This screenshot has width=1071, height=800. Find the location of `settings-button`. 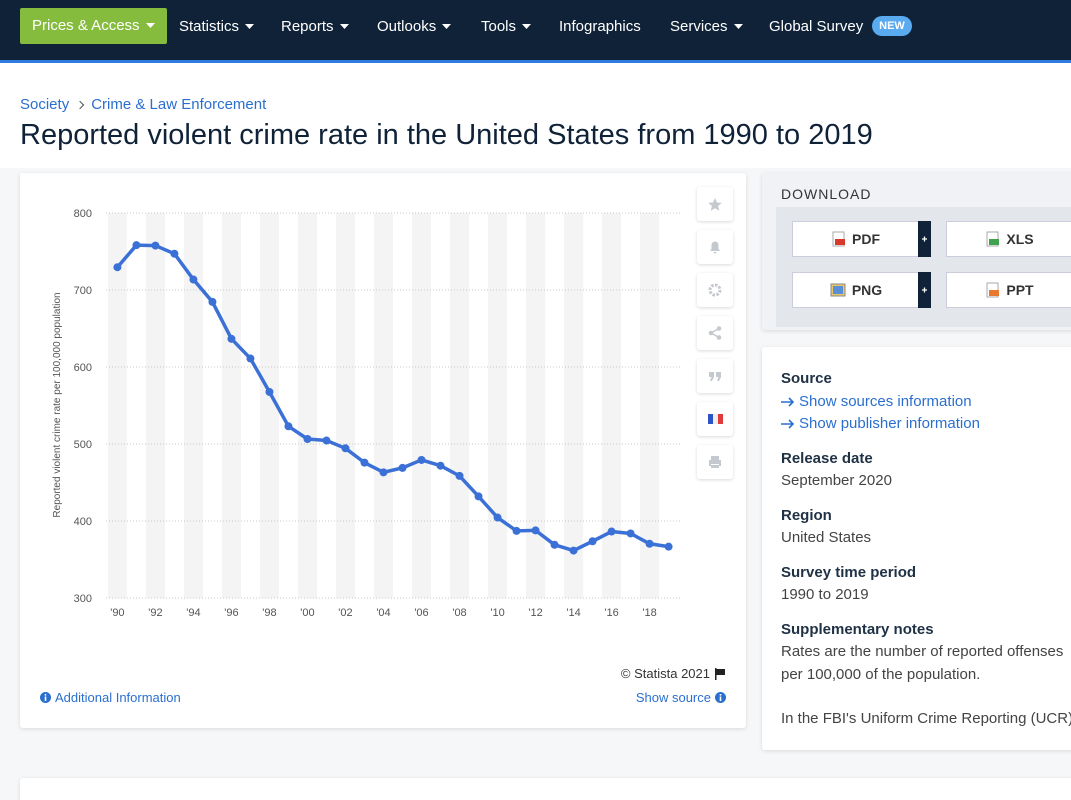

settings-button is located at coordinates (715, 290).